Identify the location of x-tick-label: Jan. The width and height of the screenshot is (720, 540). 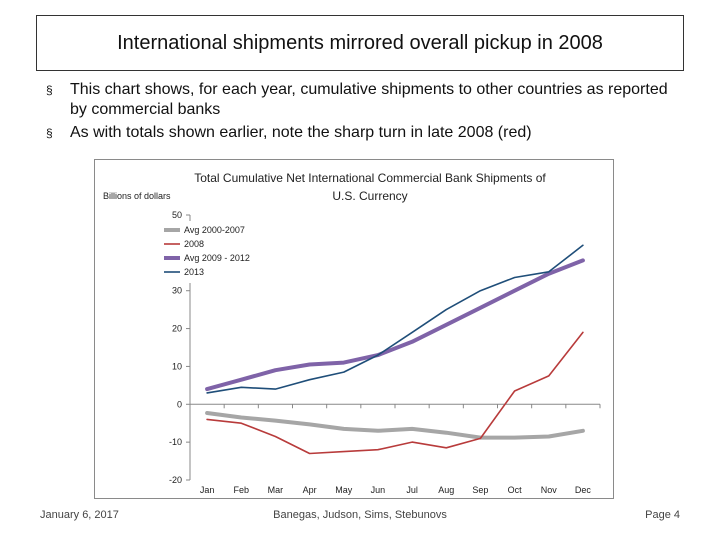
(207, 490).